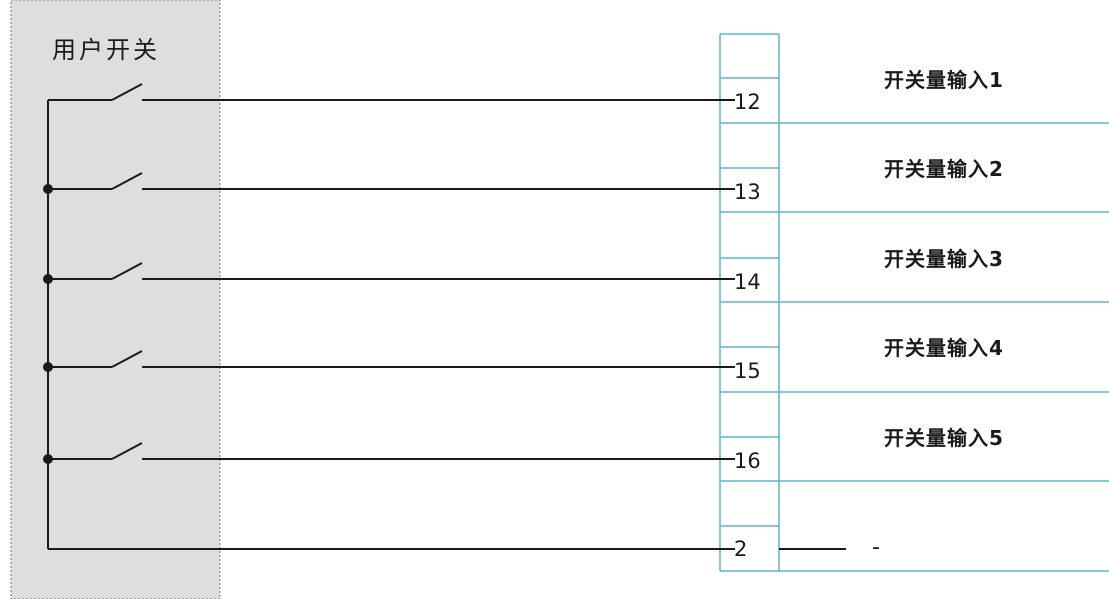  I want to click on input-label: 开关量输入5, so click(944, 438).